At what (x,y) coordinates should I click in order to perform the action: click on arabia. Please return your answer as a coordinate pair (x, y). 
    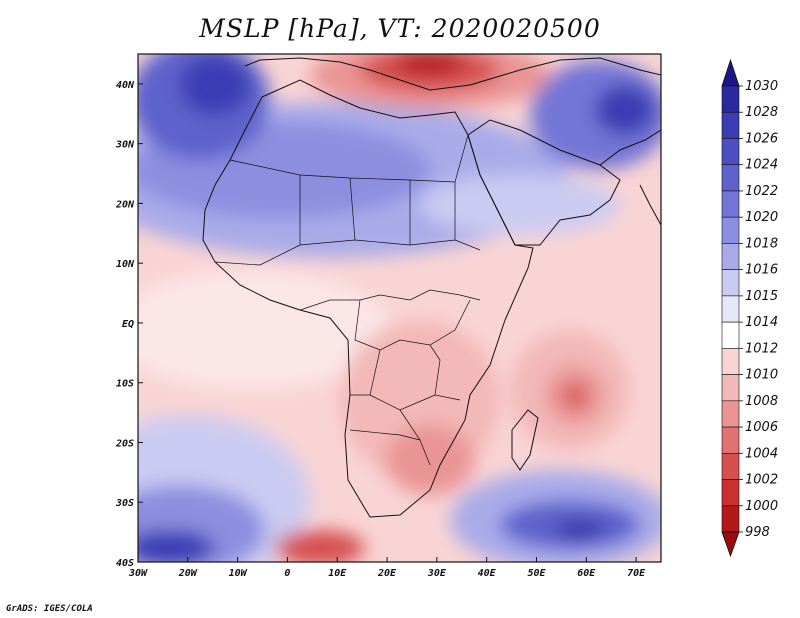
    Looking at the image, I should click on (544, 182).